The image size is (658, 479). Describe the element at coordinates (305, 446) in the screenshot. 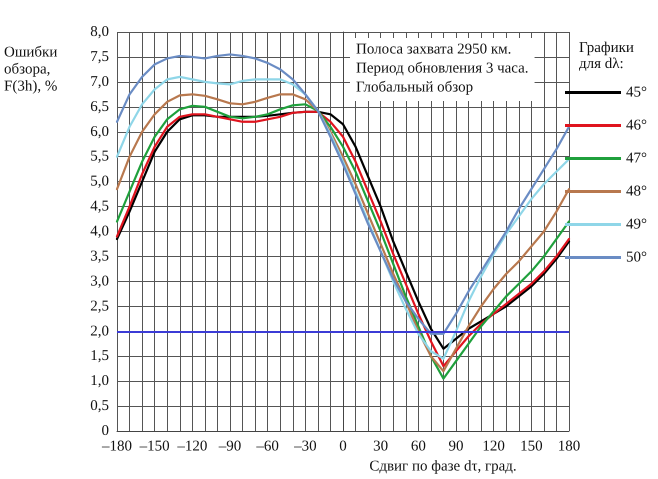

I see `x-tick-label: –30` at that location.